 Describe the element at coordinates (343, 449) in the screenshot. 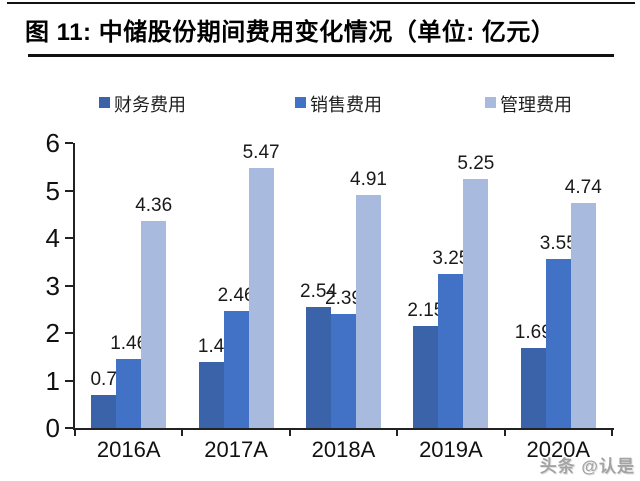

I see `x-axis-label: 2018A` at that location.